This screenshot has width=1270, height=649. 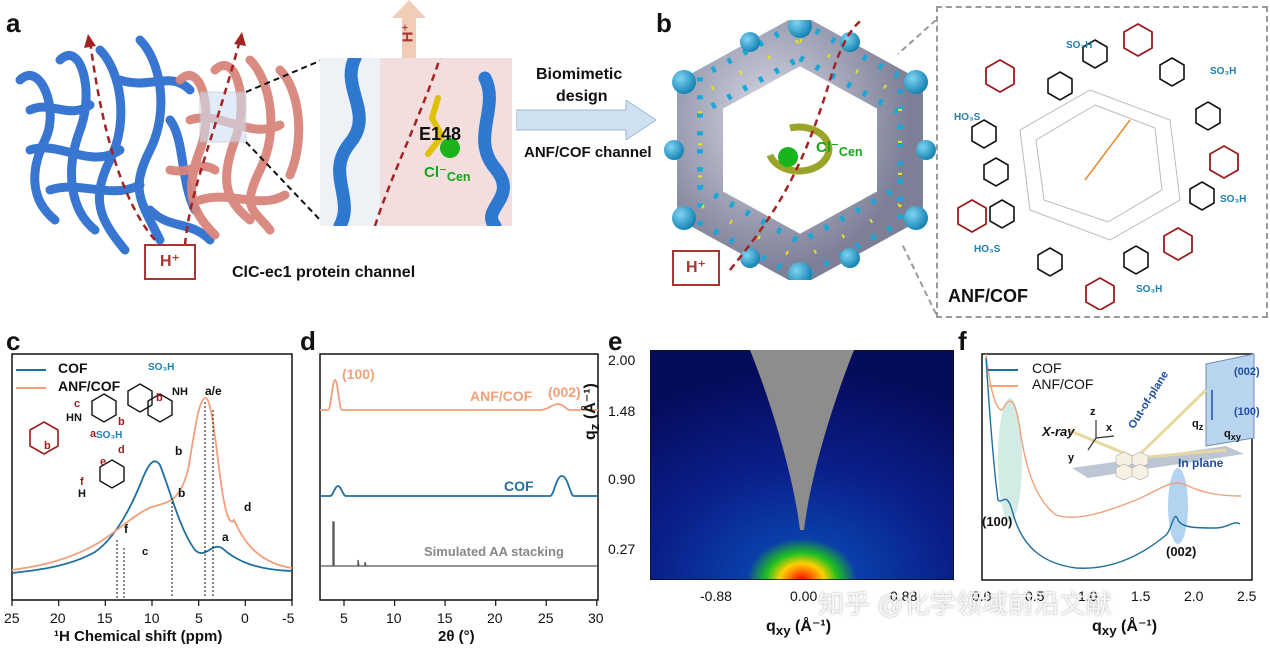 What do you see at coordinates (811, 626) in the screenshot?
I see `e-xlabel-unit: (Å⁻¹)` at bounding box center [811, 626].